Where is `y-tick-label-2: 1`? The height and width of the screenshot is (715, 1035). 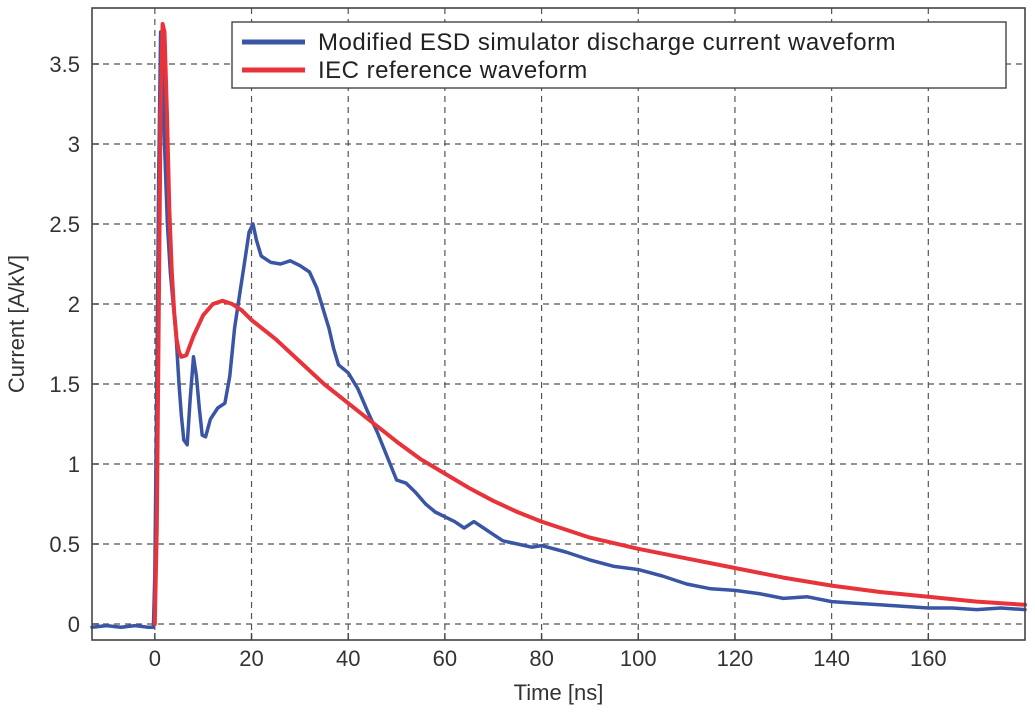 y-tick-label-2: 1 is located at coordinates (74, 464).